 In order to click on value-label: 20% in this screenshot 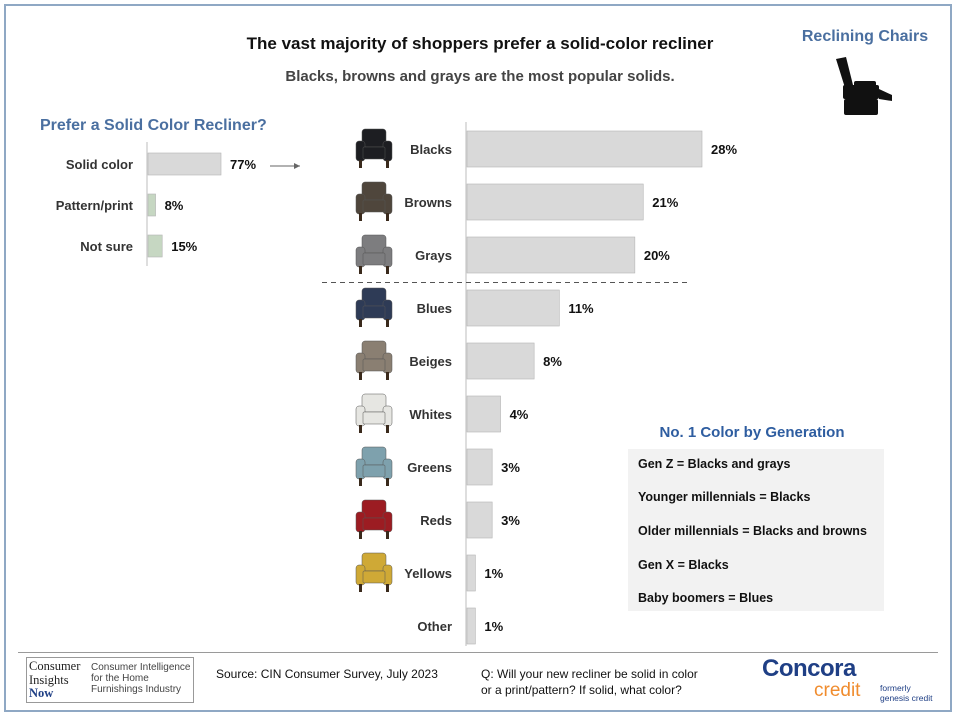, I will do `click(657, 255)`.